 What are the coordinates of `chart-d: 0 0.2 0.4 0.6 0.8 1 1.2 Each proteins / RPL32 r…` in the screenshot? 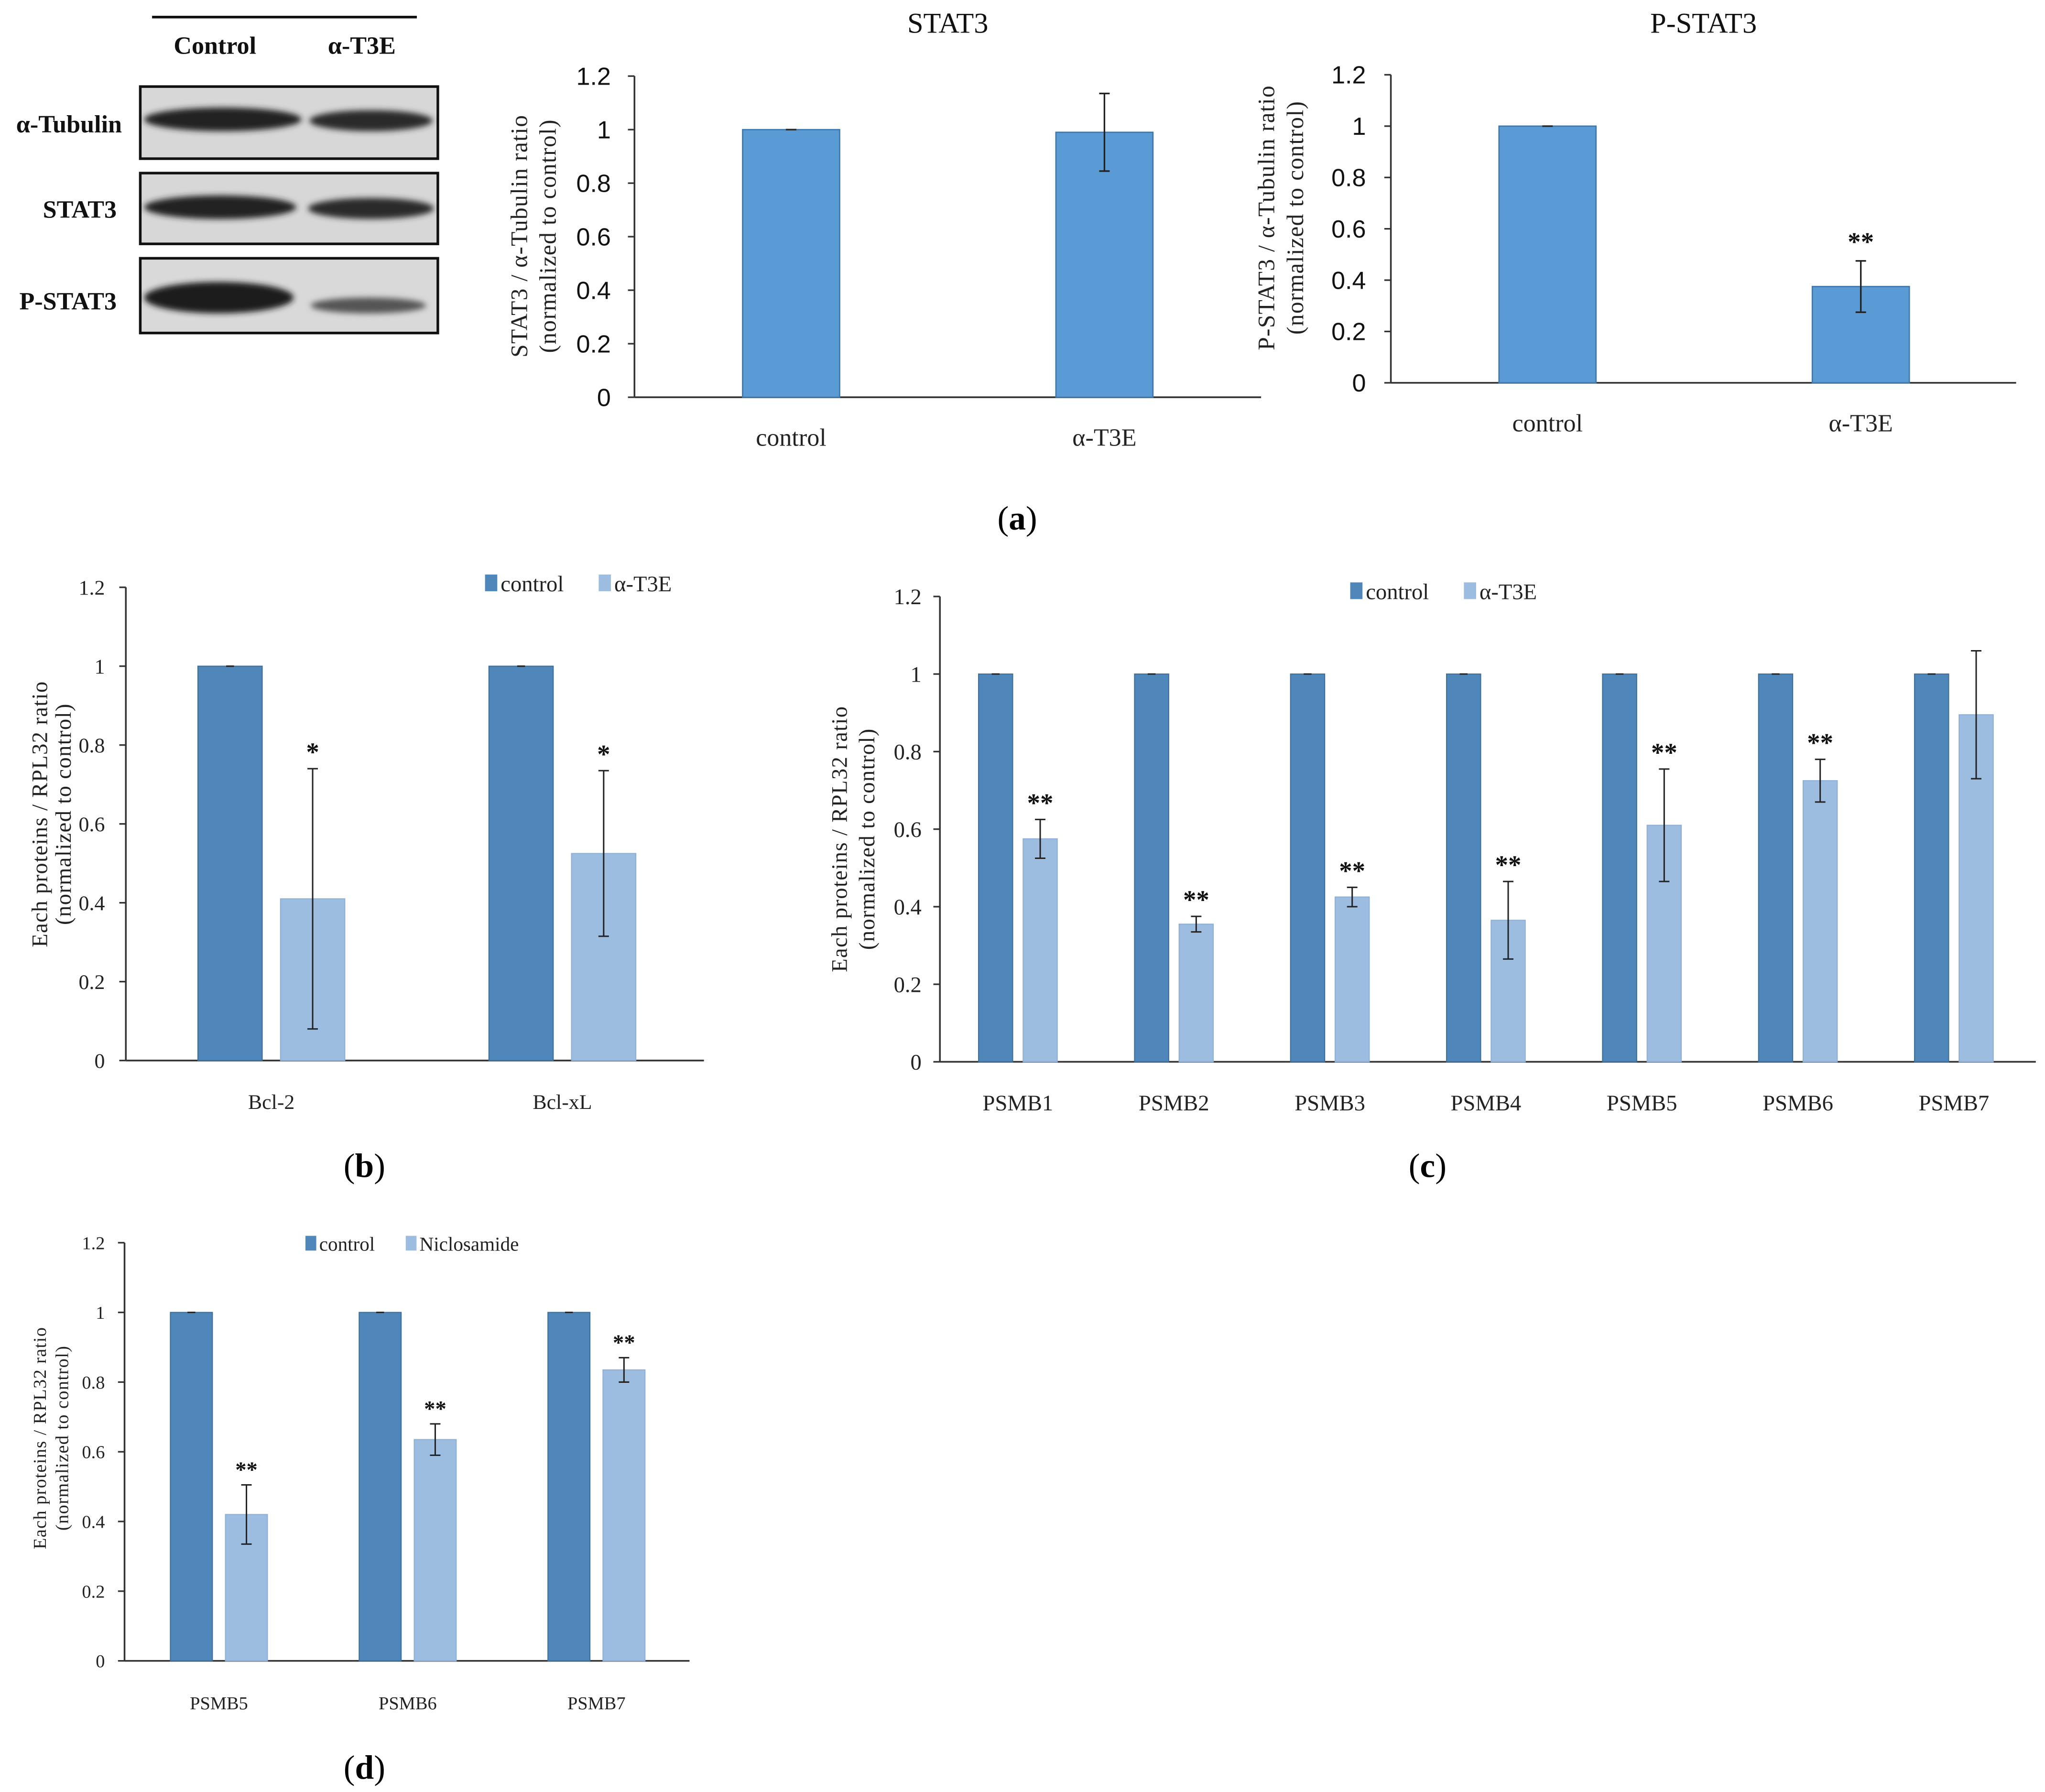 It's located at (360, 1473).